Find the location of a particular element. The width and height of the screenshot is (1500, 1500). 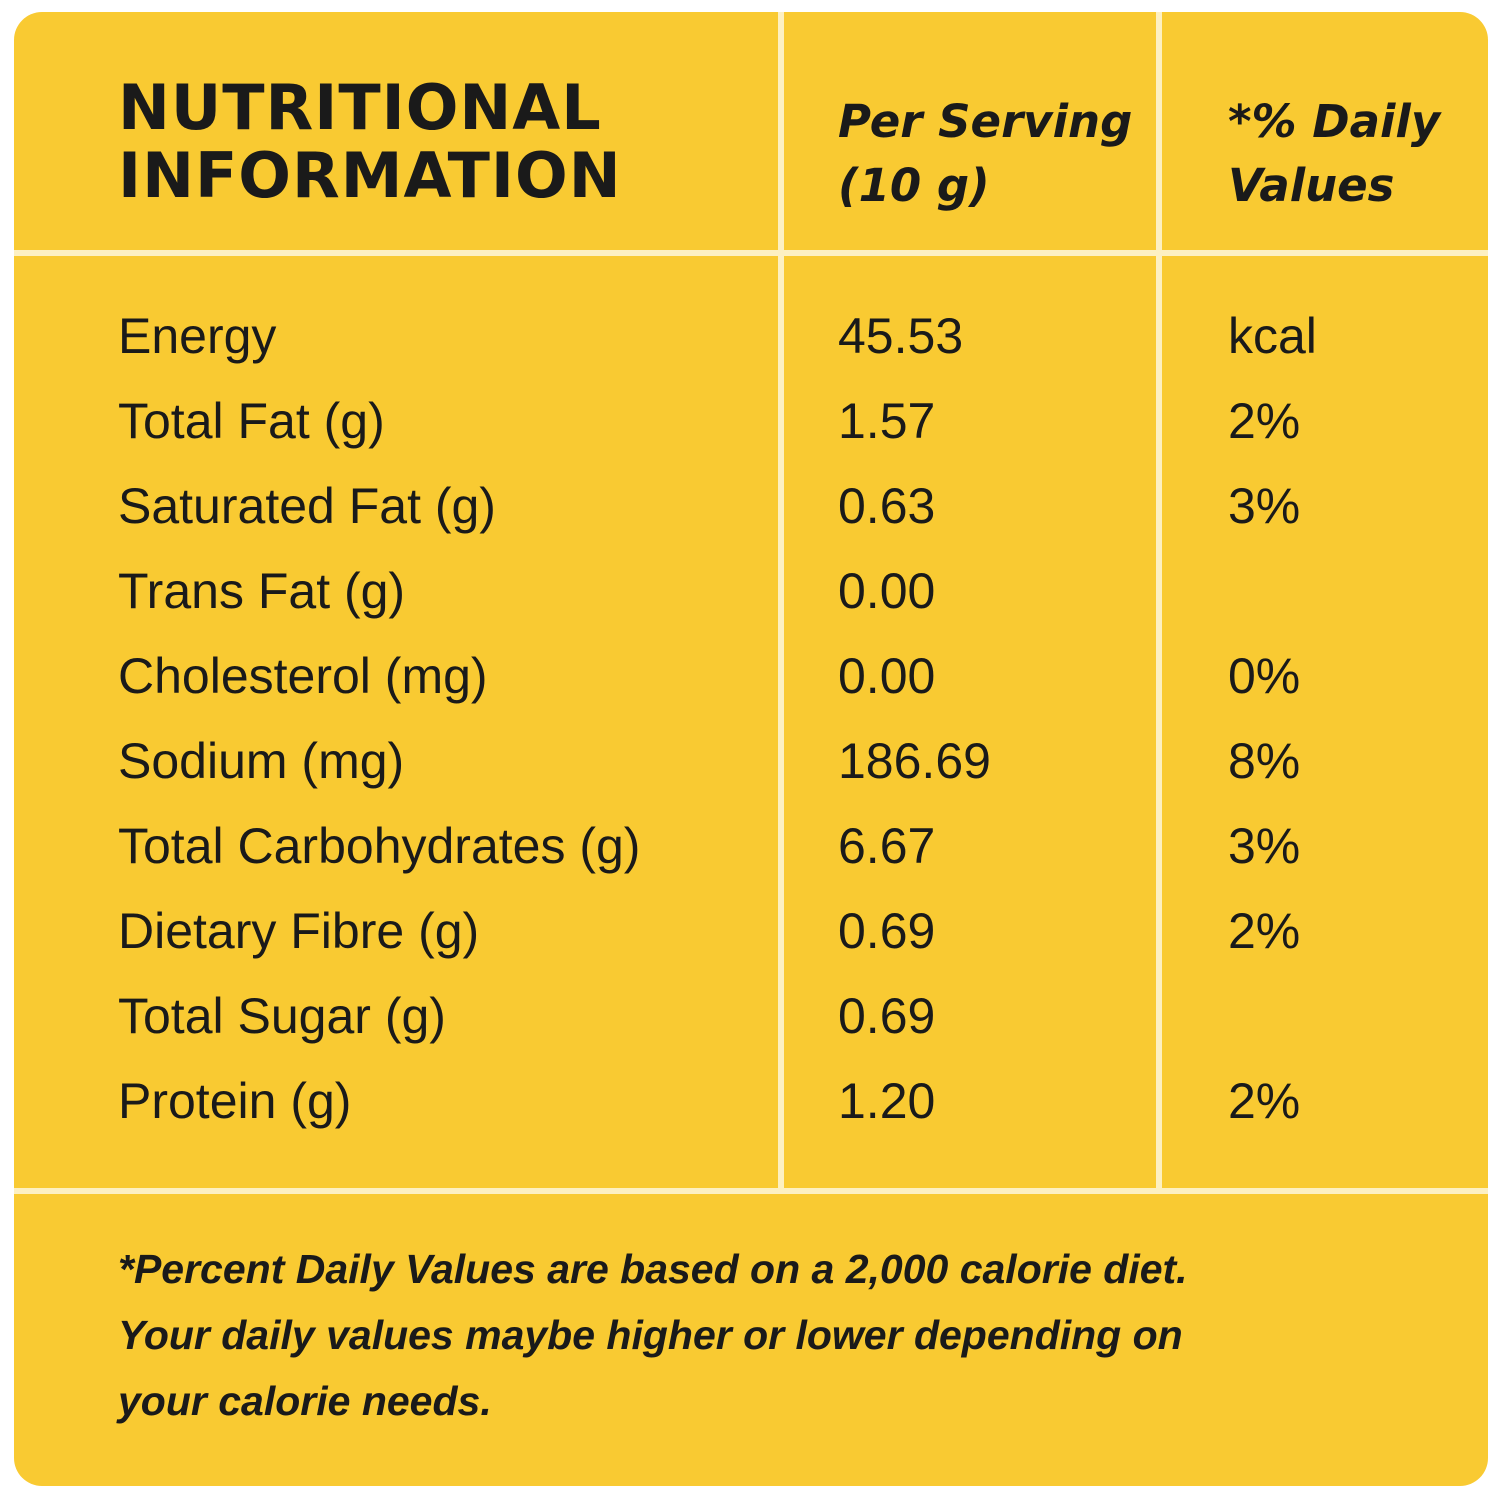

nutrient-row-total-sugar: Total Sugar (g) 0.69 is located at coordinates (751, 1023).